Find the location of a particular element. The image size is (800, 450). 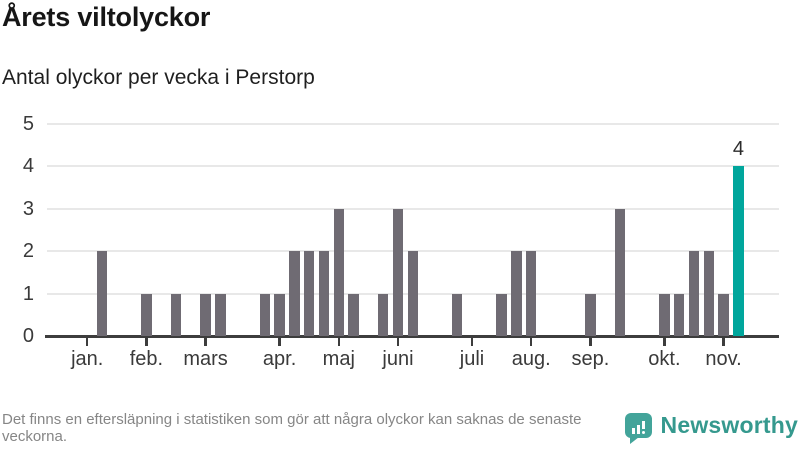

newsworthy-bar-chart-speech-bubble-icon is located at coordinates (638, 428).